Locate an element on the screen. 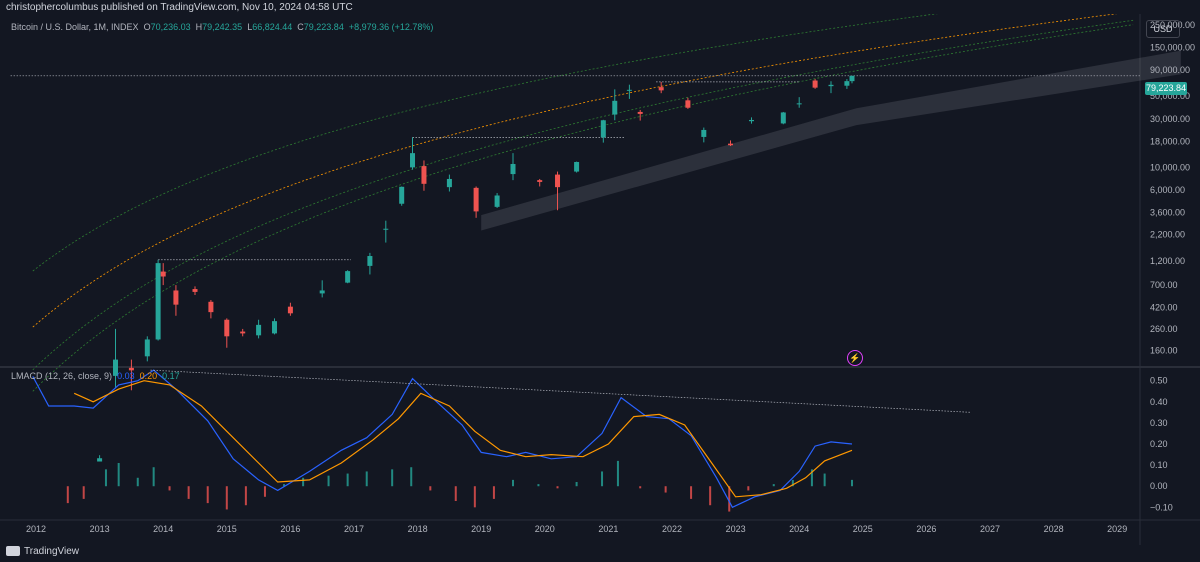 This screenshot has width=1200, height=562. time-tick-label: 2027 is located at coordinates (990, 529).